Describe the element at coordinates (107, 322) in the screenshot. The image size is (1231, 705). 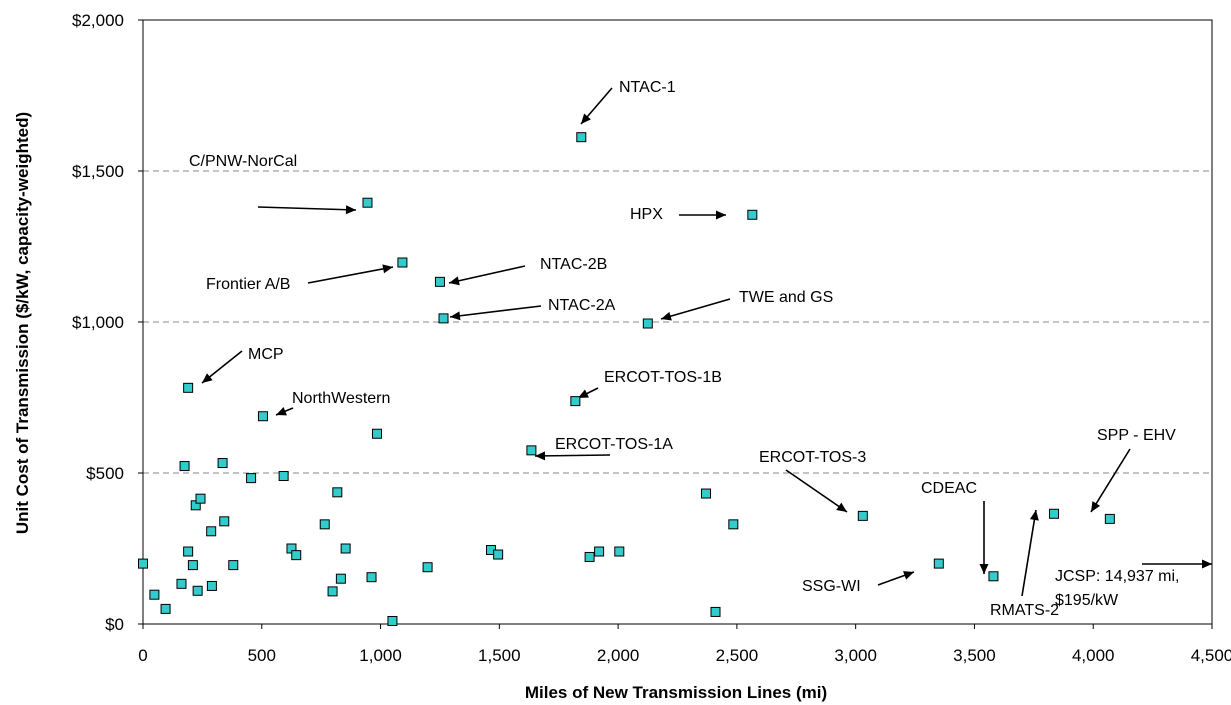
I see `y-axis-ticks: $0 $500 $1,000 $1,500 $2,000` at that location.